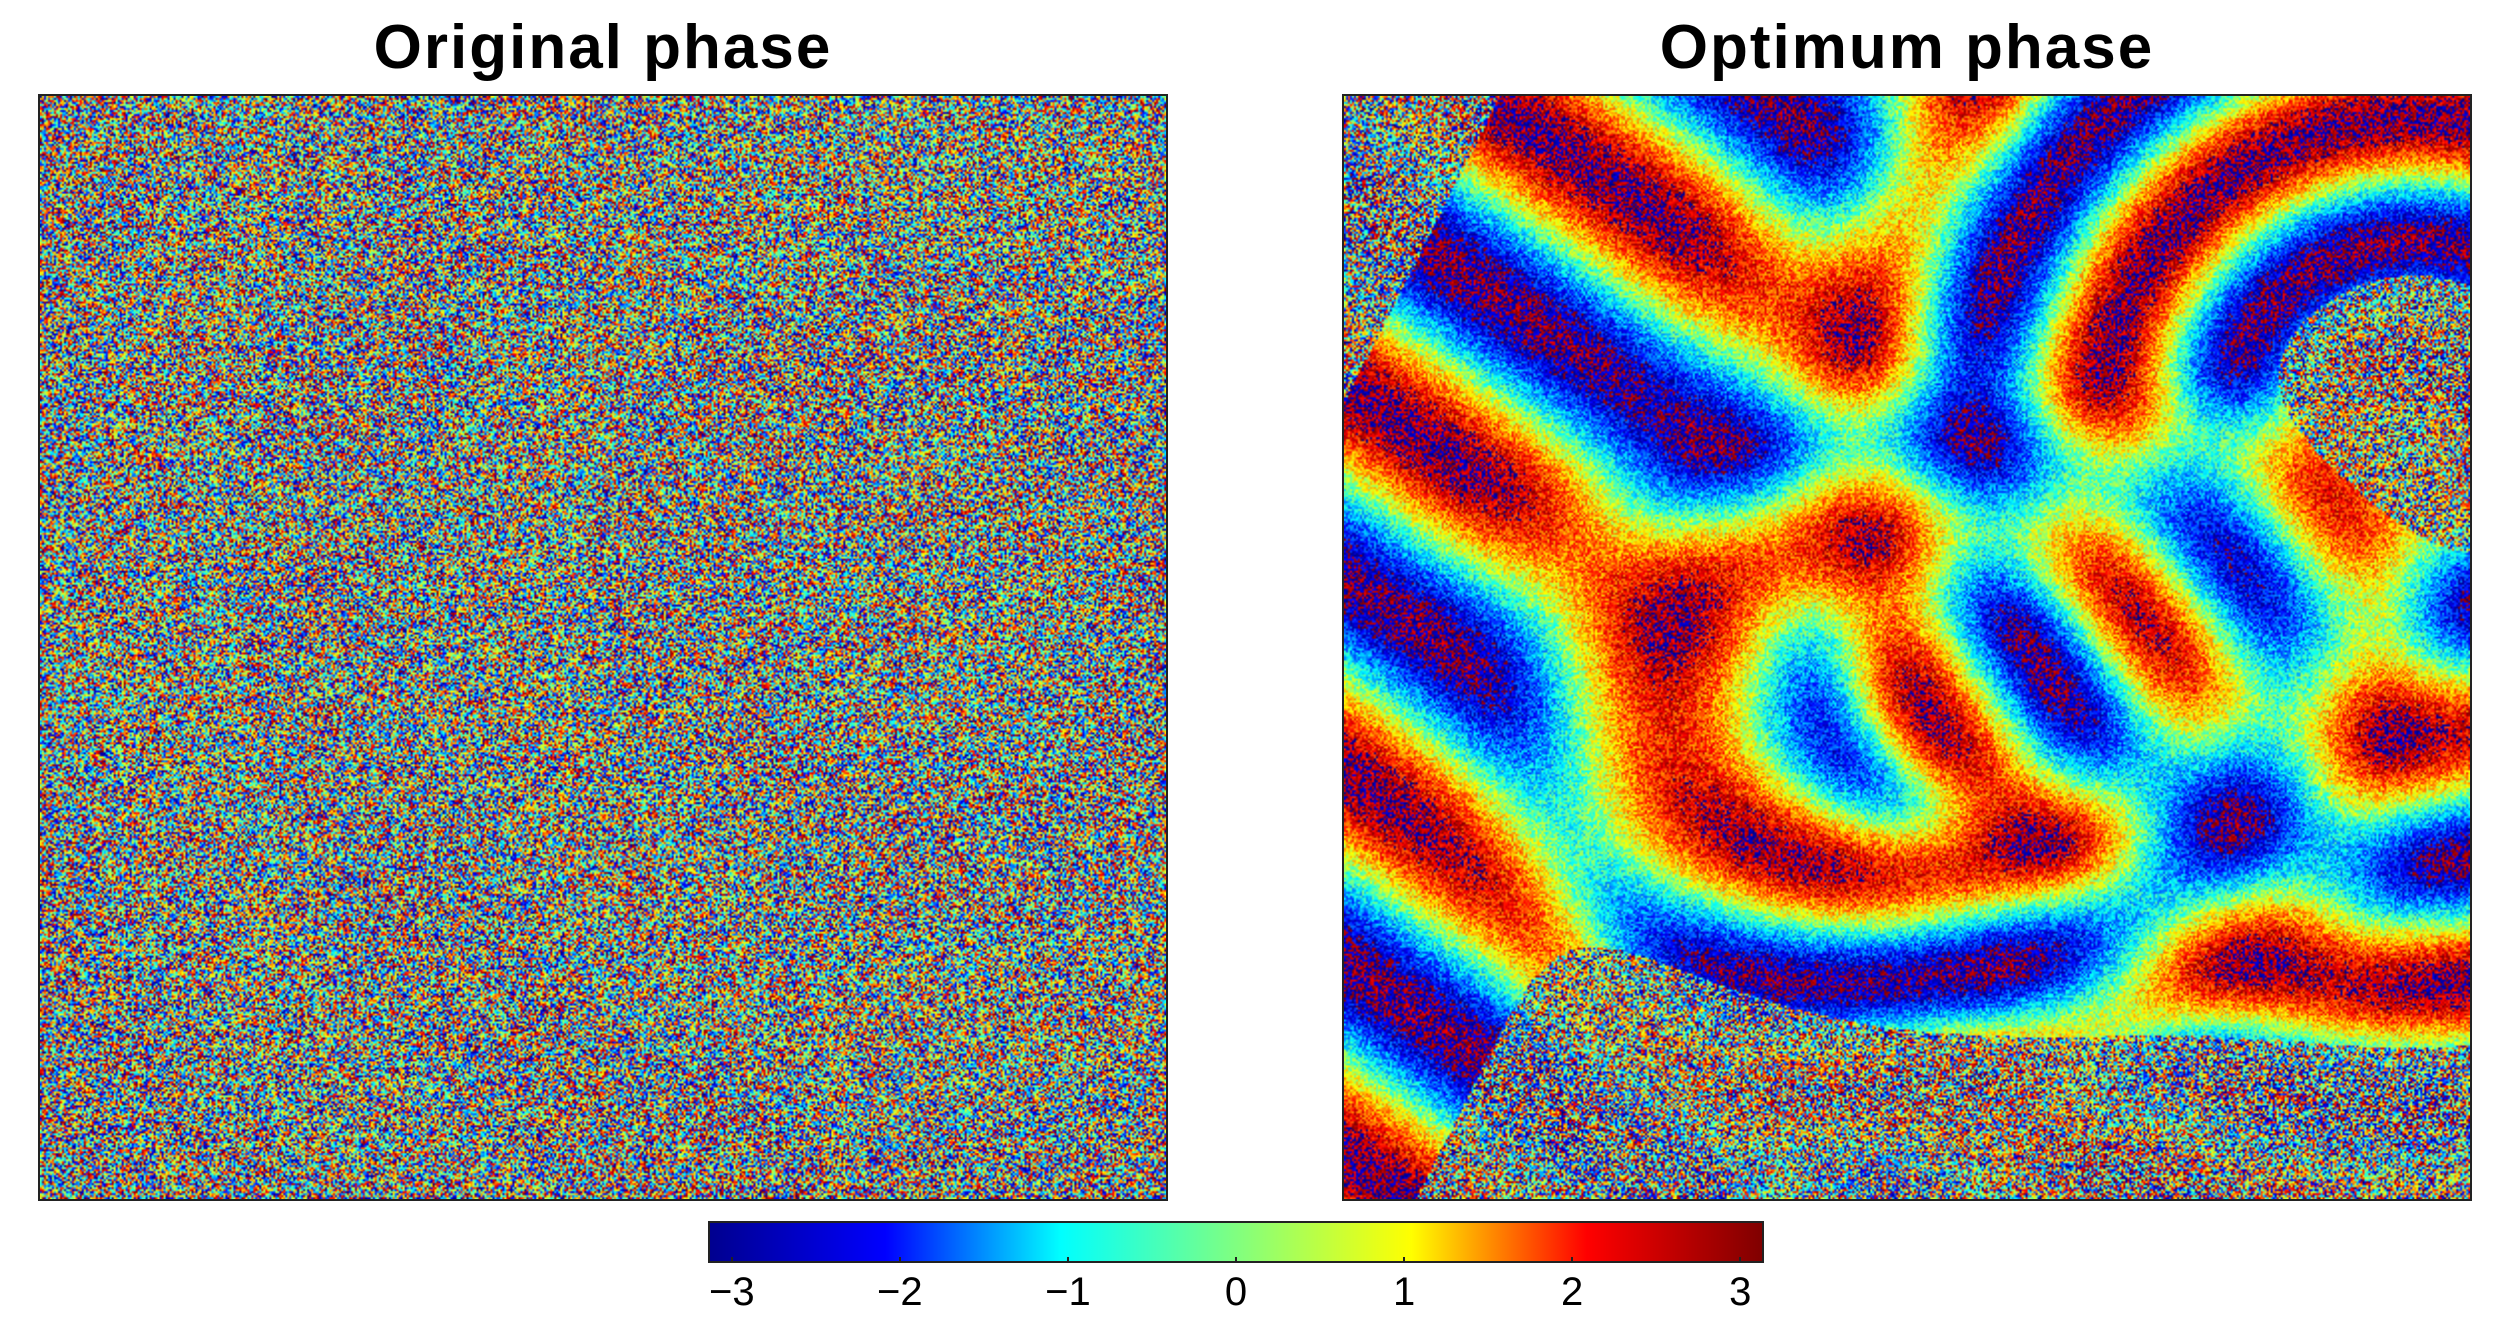 Image resolution: width=2496 pixels, height=1324 pixels. I want to click on left-panel-title: Original phase, so click(603, 47).